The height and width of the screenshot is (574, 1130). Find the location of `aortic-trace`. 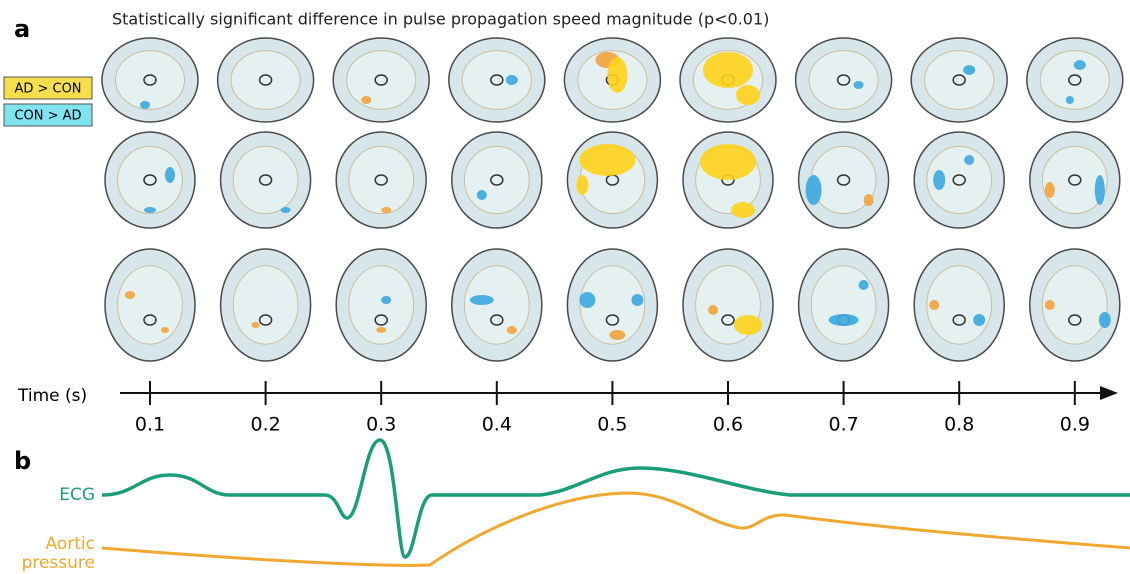

aortic-trace is located at coordinates (615, 529).